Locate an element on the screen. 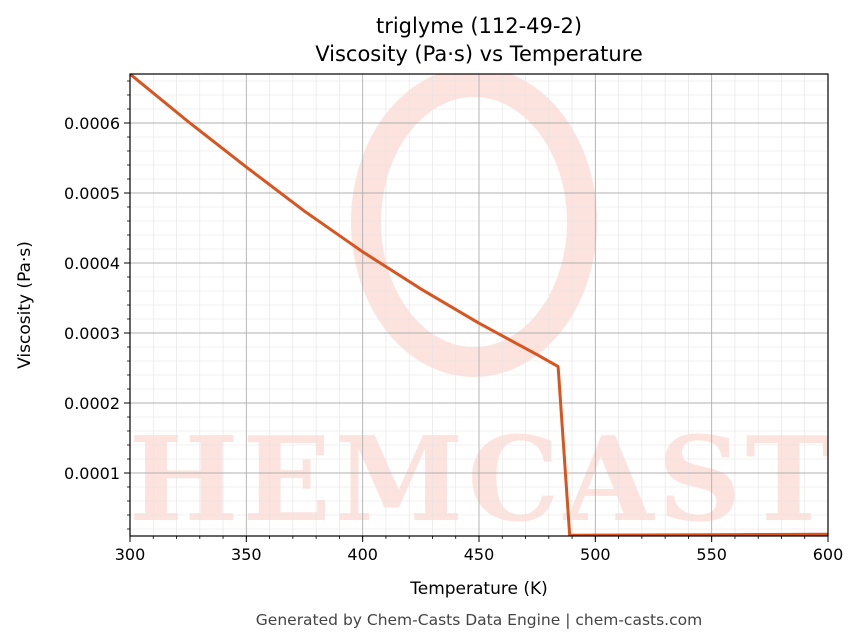 The width and height of the screenshot is (863, 644). watermark-ring-icon is located at coordinates (474, 225).